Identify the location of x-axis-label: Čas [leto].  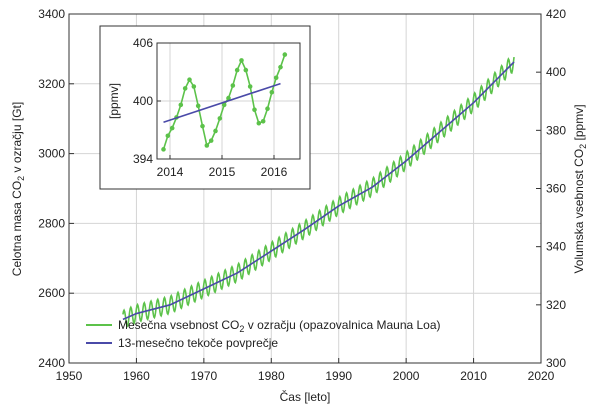
(305, 396).